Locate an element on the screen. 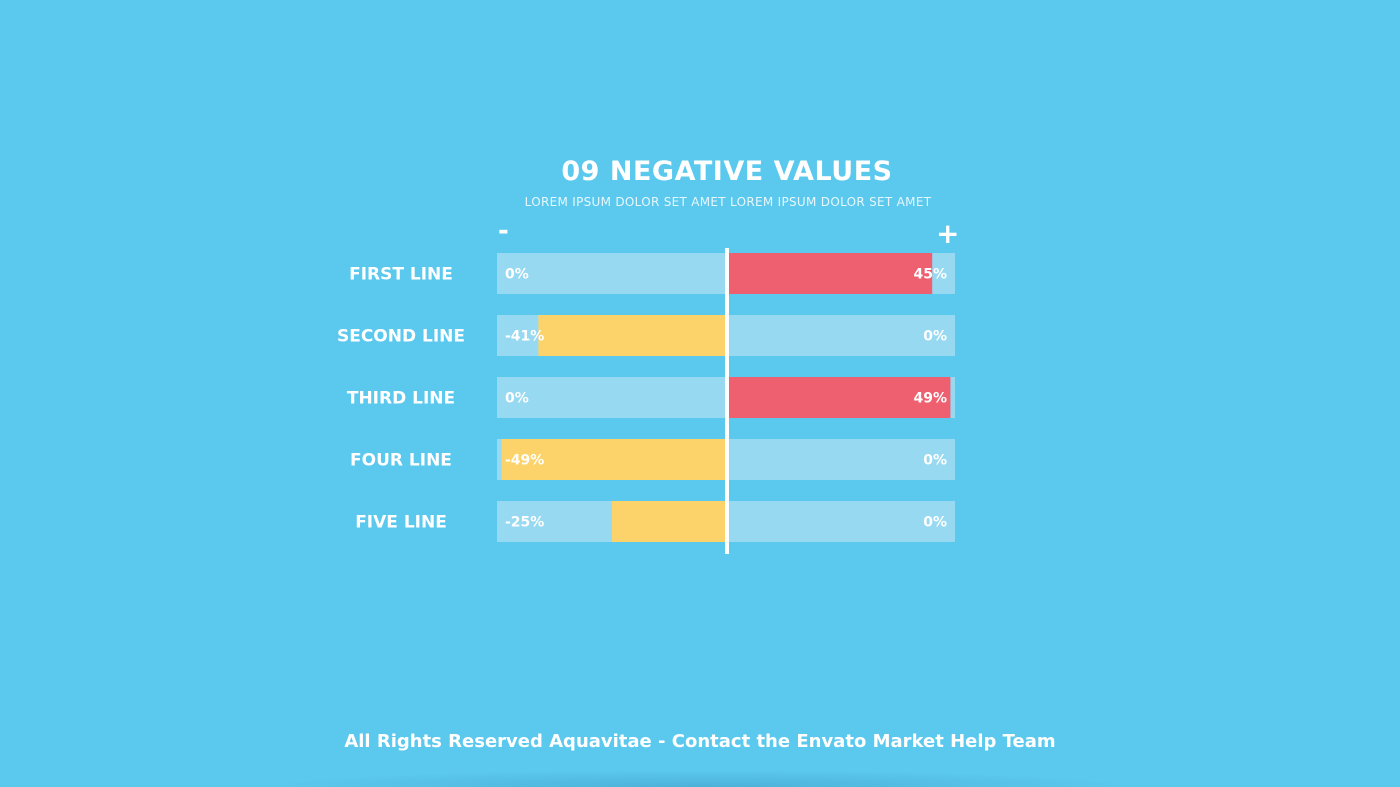 Image resolution: width=1400 pixels, height=787 pixels. category-label: THIRD LINE is located at coordinates (401, 399).